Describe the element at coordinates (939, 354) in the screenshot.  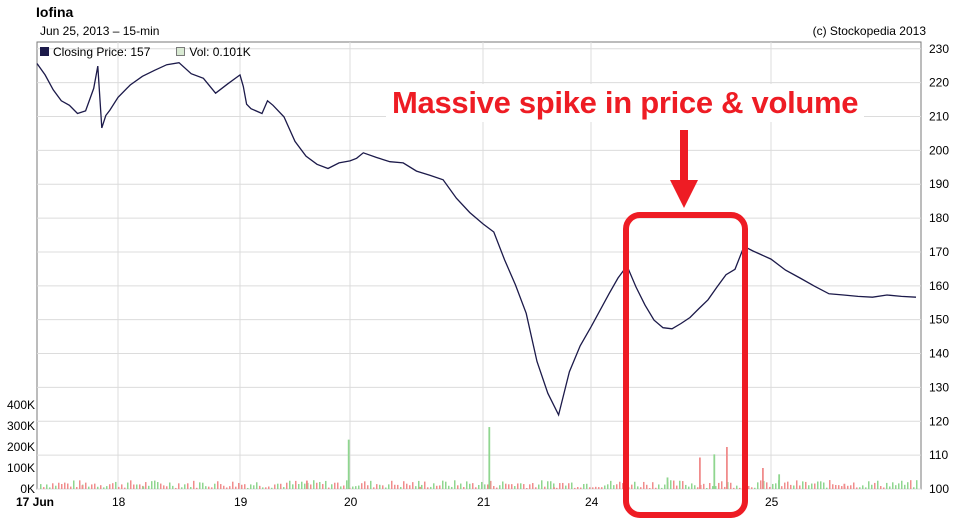
I see `y-tick-label: 140` at that location.